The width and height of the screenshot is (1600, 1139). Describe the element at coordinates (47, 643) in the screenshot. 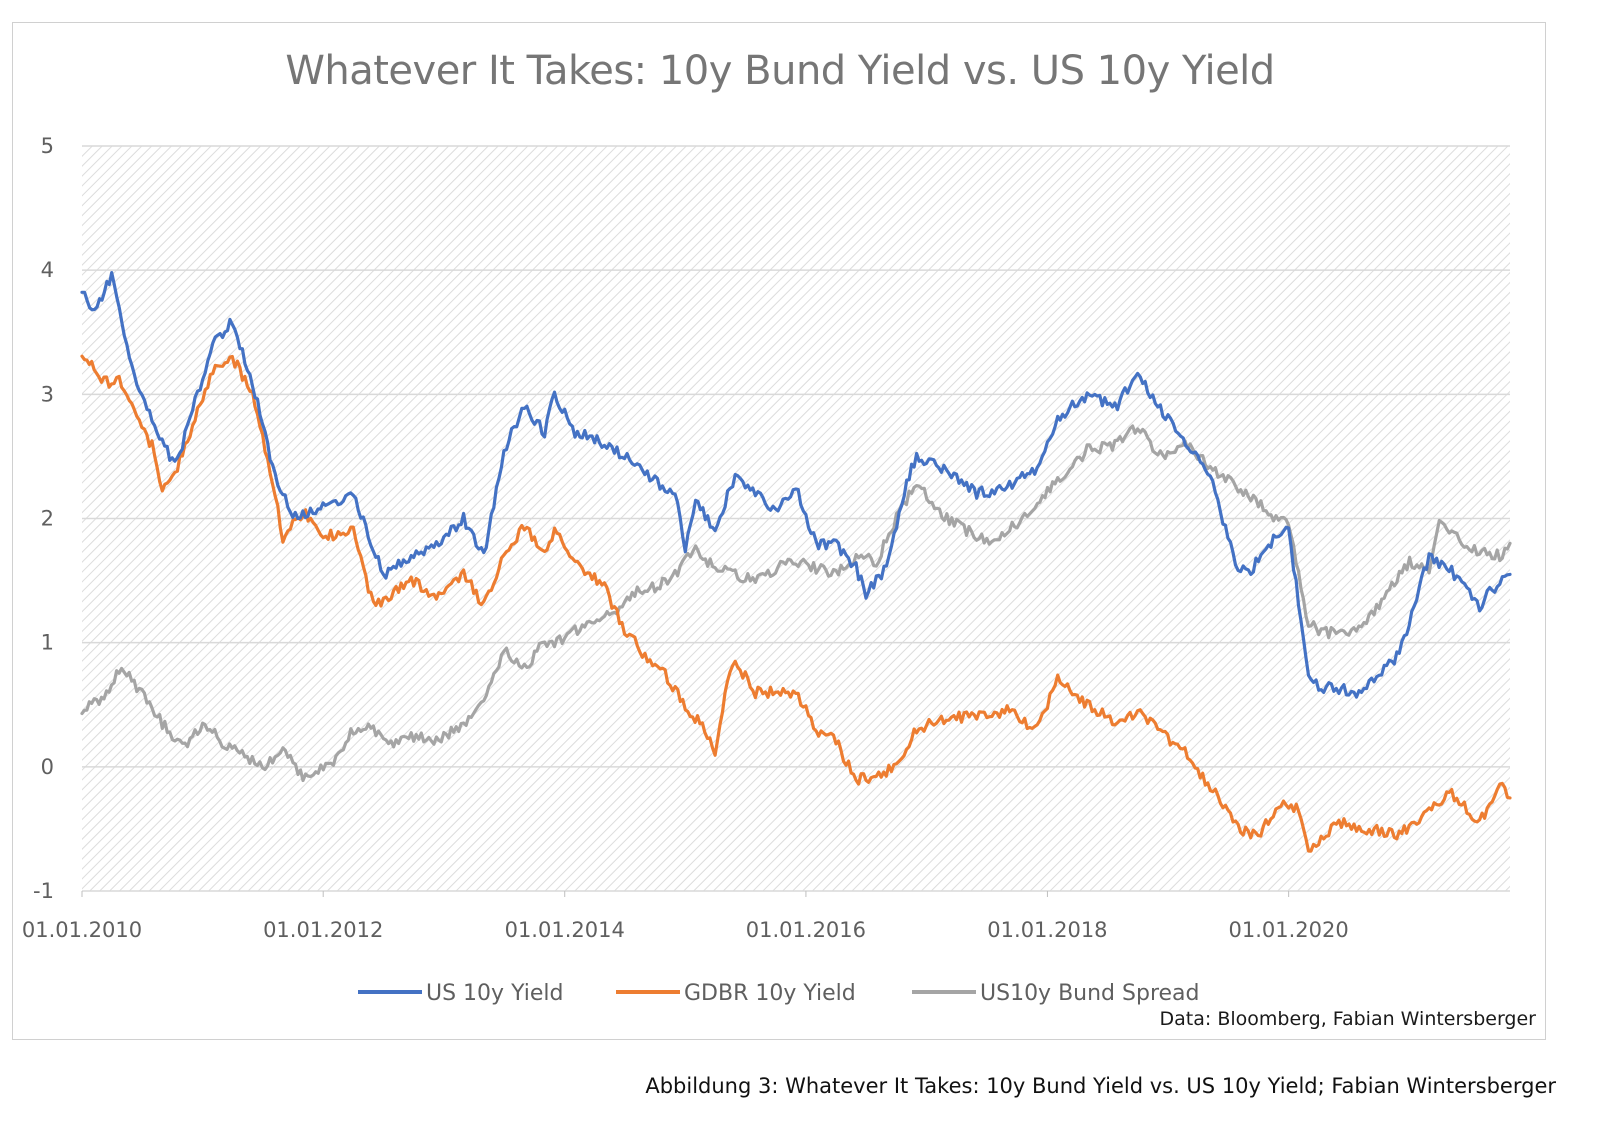

I see `y-tick-label: 1` at that location.